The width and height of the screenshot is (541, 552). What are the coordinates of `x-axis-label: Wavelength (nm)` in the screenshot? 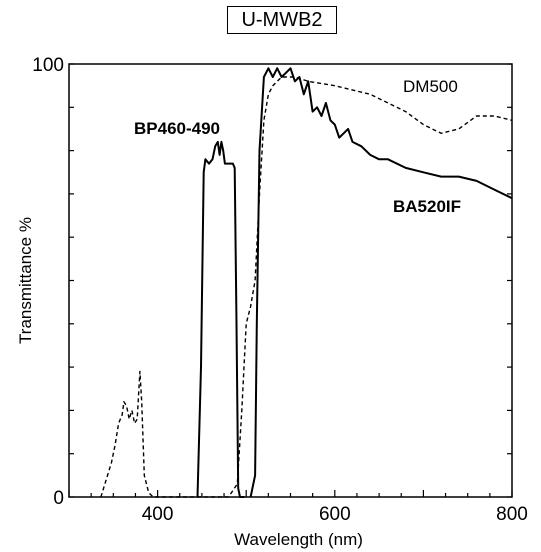 It's located at (298, 539).